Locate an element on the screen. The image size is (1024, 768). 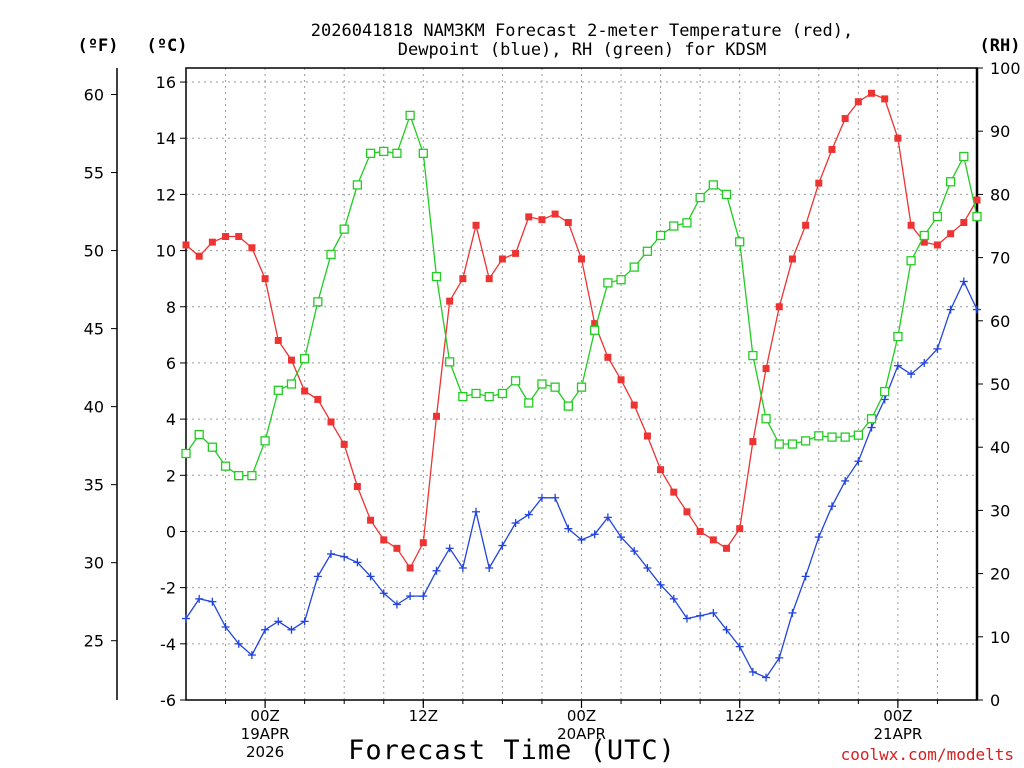
rh-tick-label: 90 is located at coordinates (1000, 131).